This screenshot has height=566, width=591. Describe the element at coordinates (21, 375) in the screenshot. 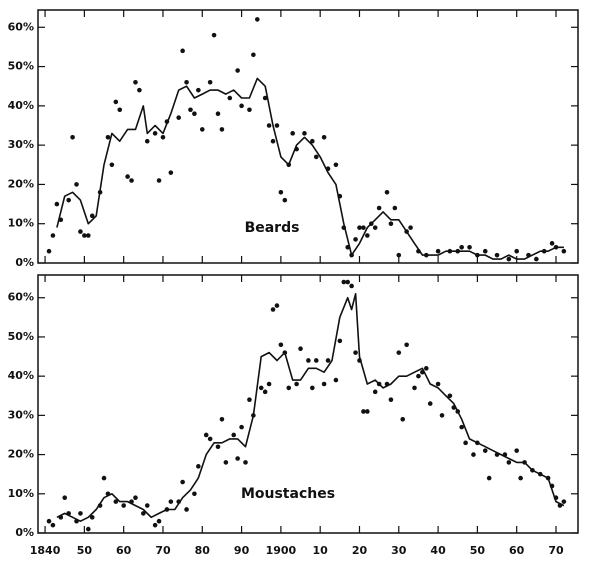

I see `y-tick-label: 40%` at that location.